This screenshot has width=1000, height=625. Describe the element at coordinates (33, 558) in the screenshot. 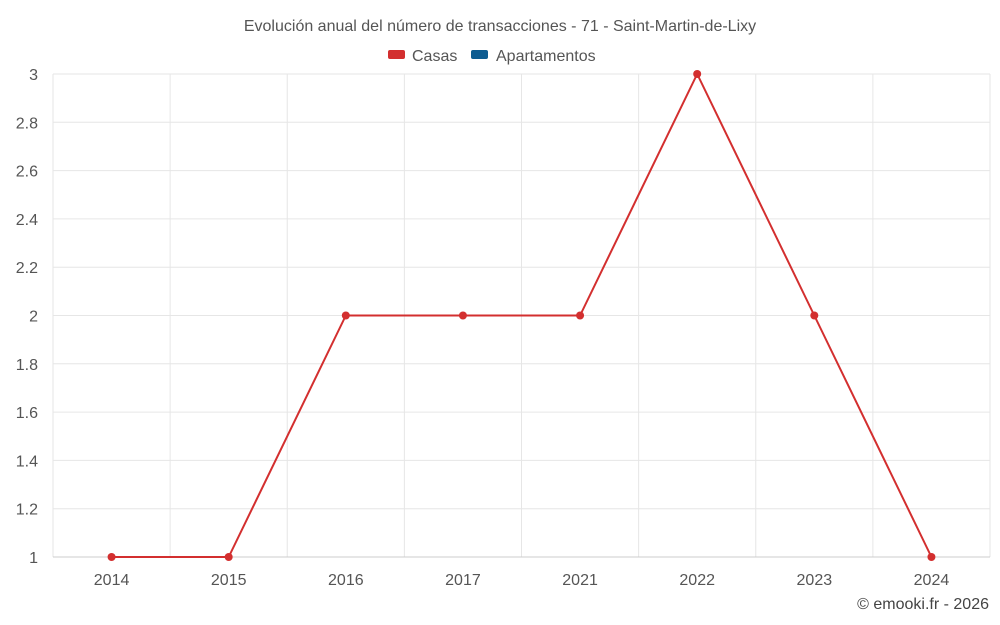

I see `y-tick-label: 1` at that location.